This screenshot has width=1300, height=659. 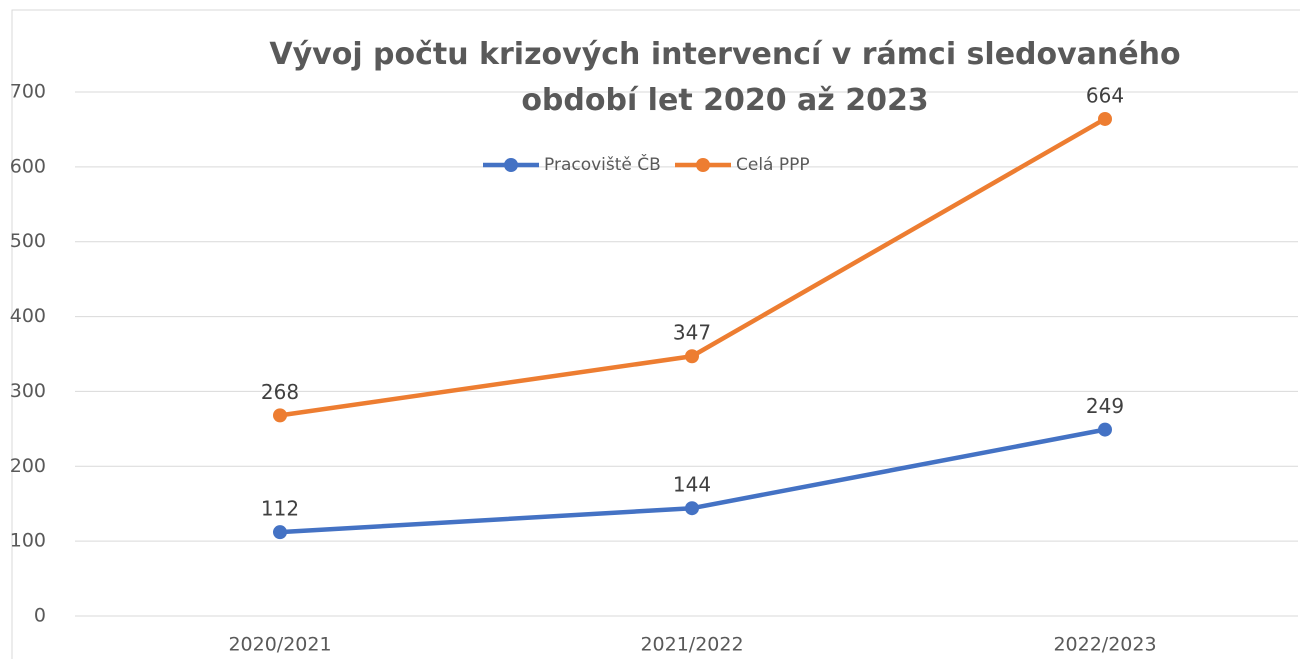 I want to click on y-tick-label: 100, so click(x=28, y=541).